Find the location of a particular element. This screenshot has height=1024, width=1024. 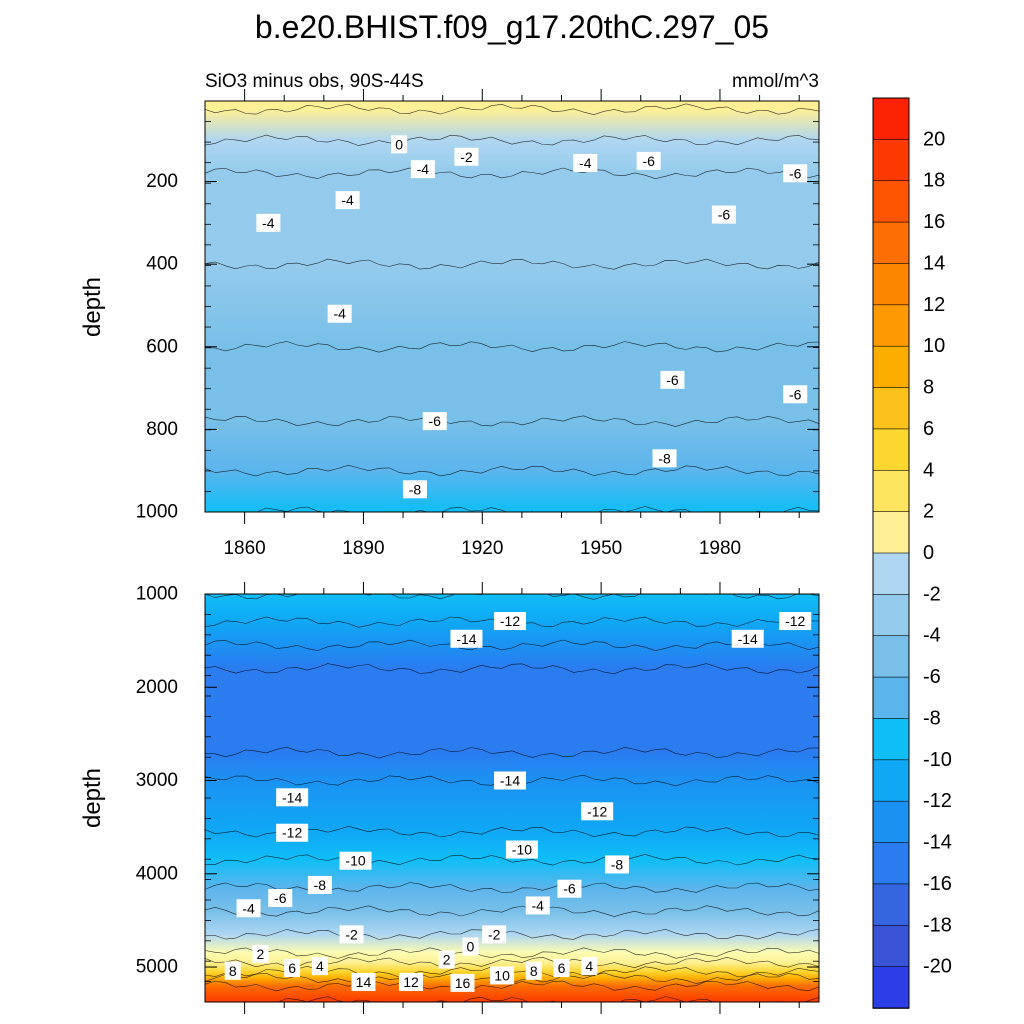

svg-text: 6 is located at coordinates (292, 968).